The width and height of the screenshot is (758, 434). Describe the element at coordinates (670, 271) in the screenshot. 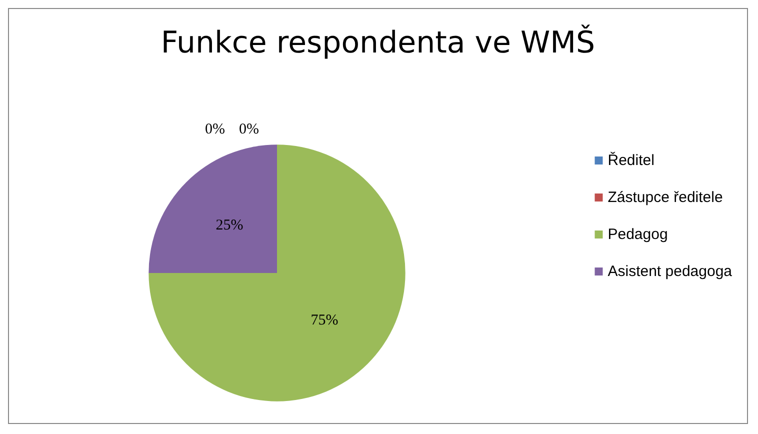

I see `legend-label: Asistent pedagoga` at that location.